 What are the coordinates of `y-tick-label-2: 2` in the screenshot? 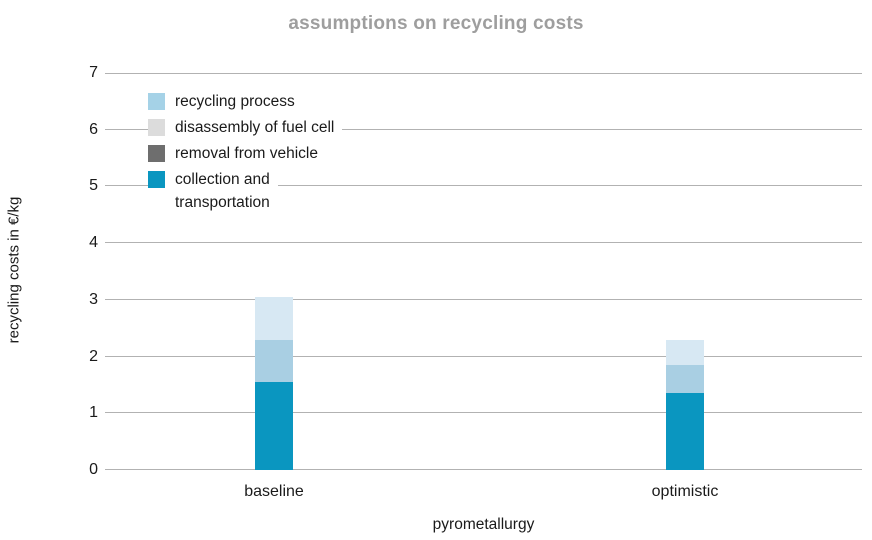 It's located at (93, 356).